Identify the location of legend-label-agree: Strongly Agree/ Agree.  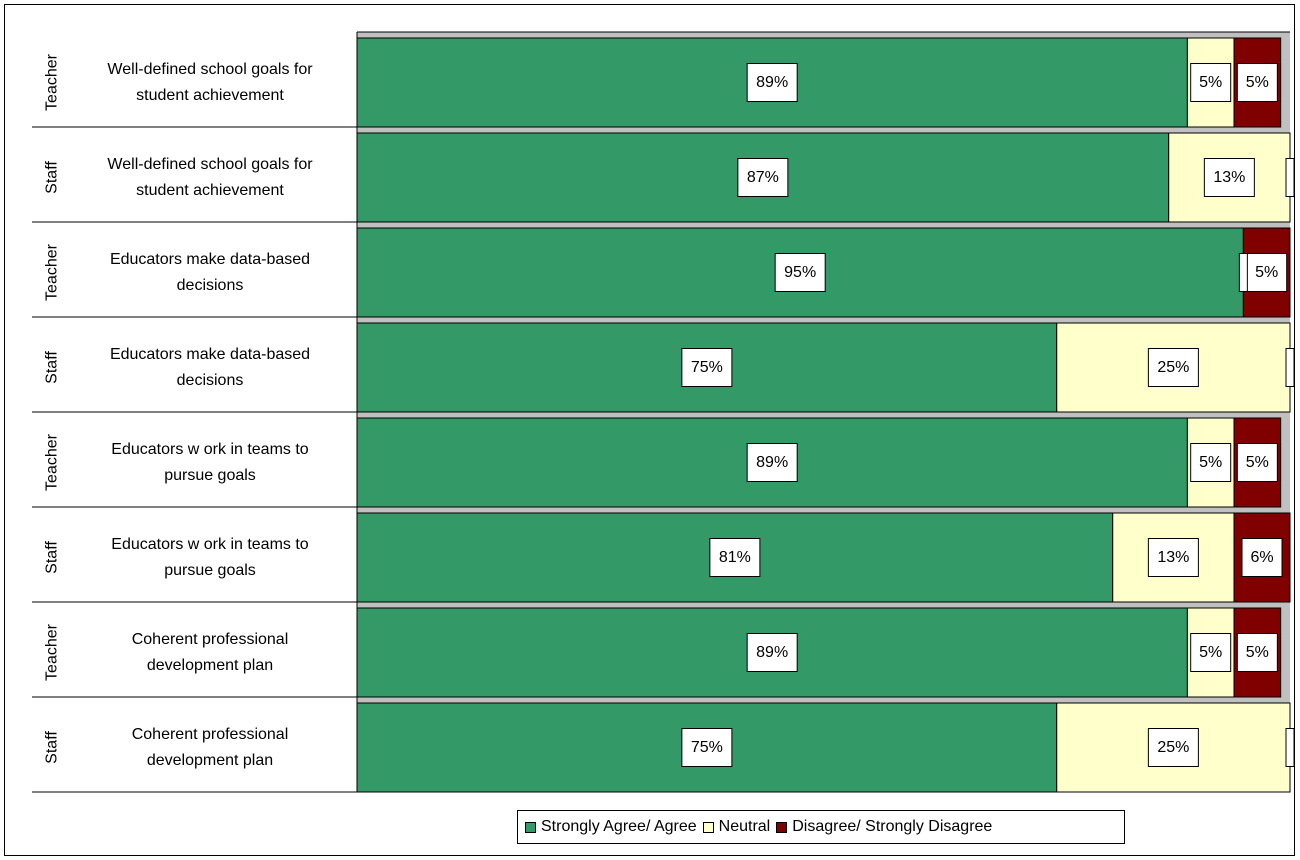
(619, 826).